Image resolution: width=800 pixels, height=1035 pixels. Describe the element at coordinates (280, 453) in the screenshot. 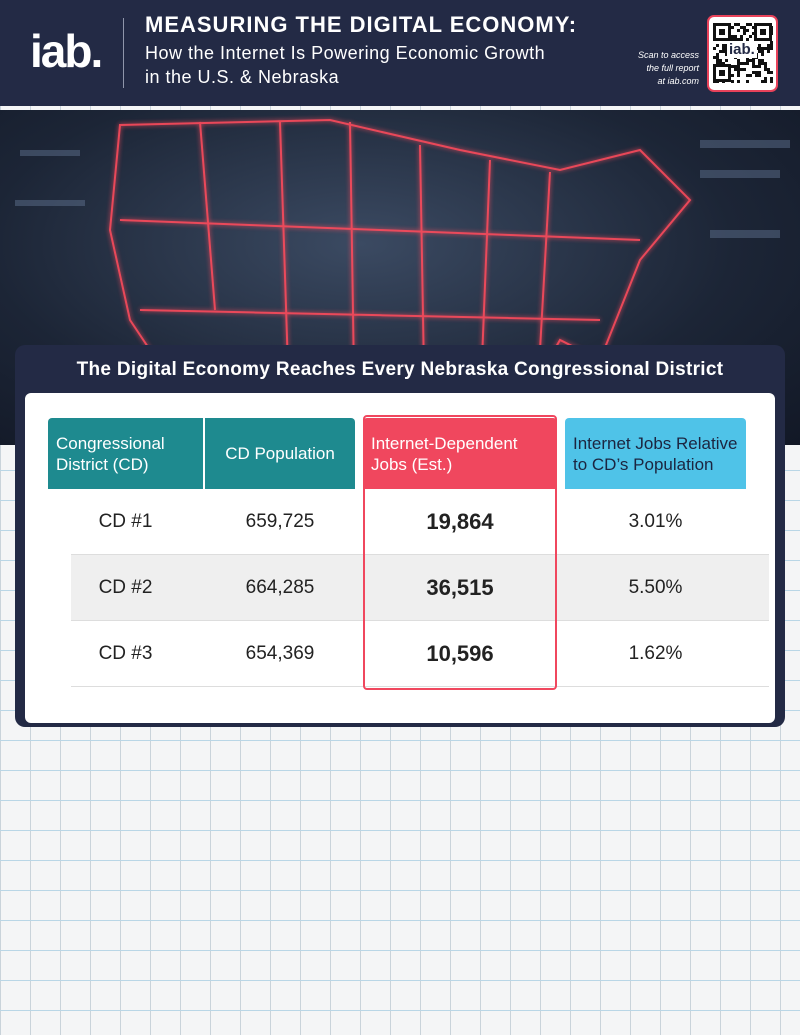

I see `column-header: CD Population` at that location.